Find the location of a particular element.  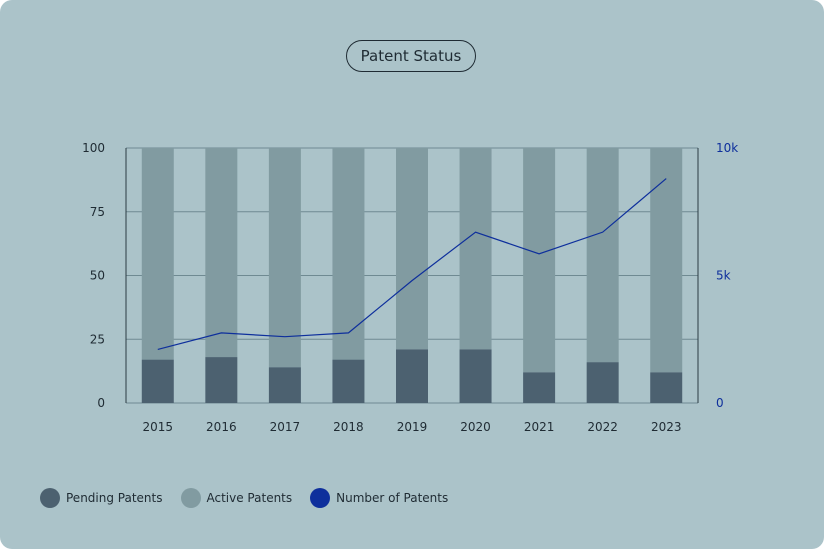

x-tick-label: 2018 is located at coordinates (348, 427).